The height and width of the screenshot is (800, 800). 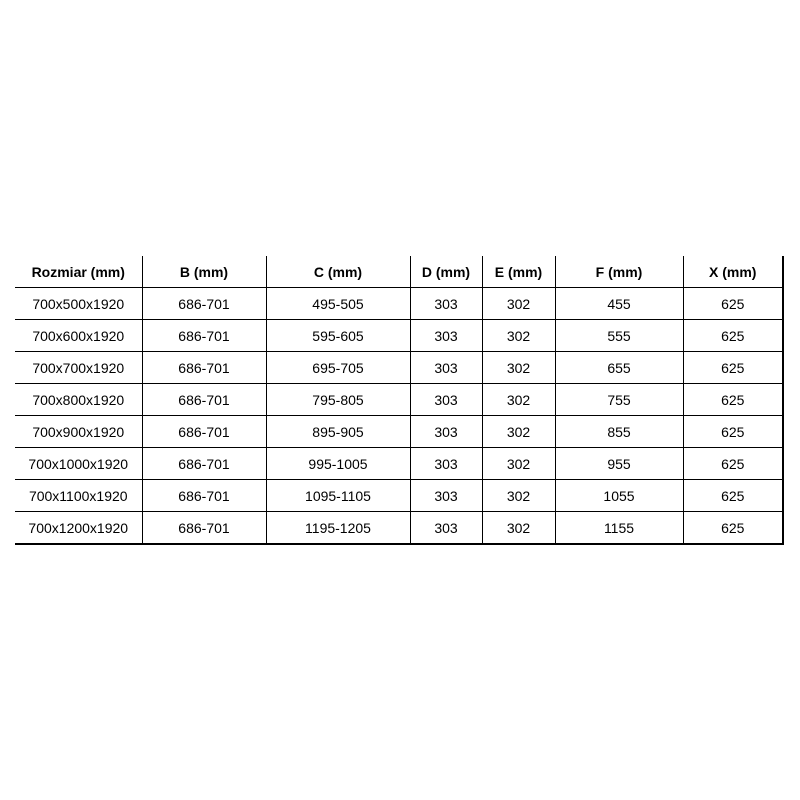 I want to click on cell-size: 700x1100x1920, so click(x=79, y=495).